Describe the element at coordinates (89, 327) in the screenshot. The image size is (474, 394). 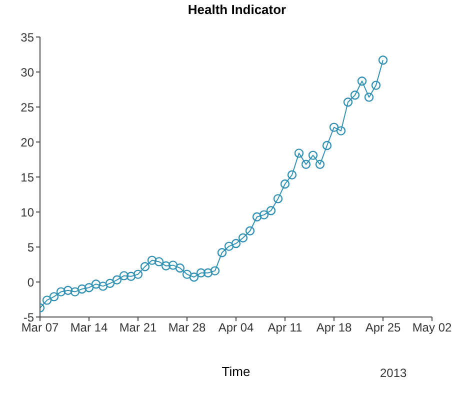
I see `x-tick-label: Mar 14` at that location.